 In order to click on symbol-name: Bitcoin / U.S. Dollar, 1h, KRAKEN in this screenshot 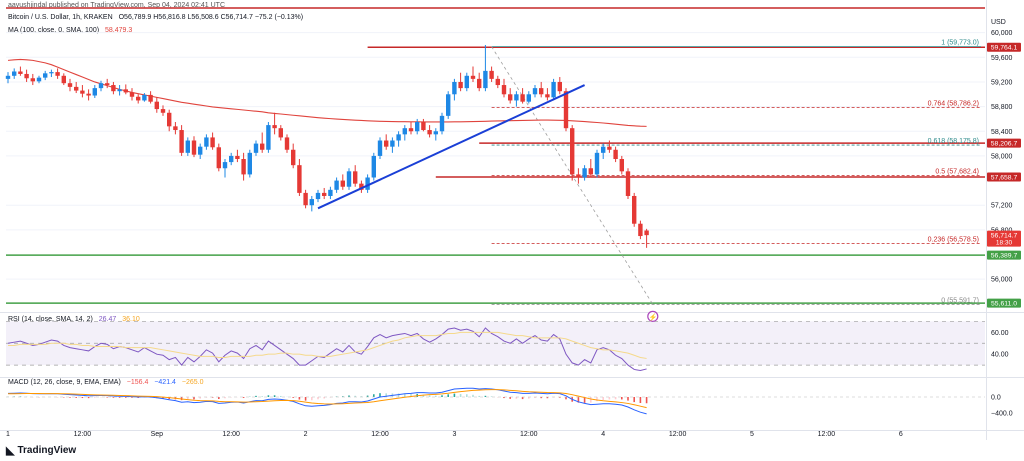, I will do `click(60, 17)`.